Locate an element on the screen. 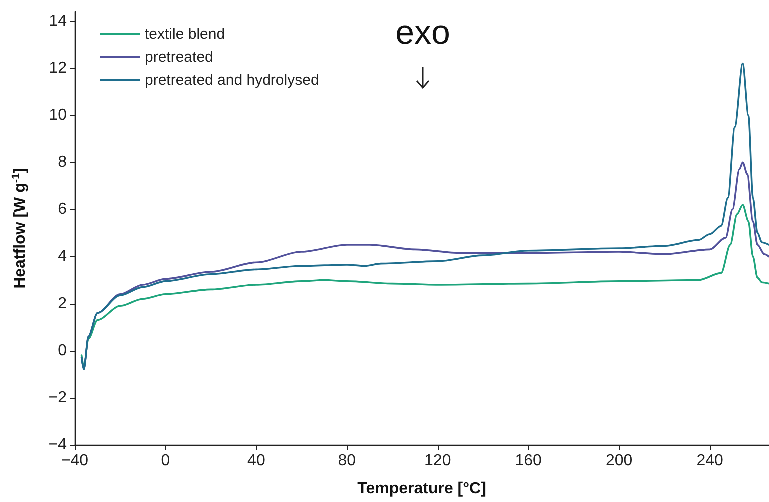 The height and width of the screenshot is (502, 769). x-tick-label: 200 is located at coordinates (619, 461).